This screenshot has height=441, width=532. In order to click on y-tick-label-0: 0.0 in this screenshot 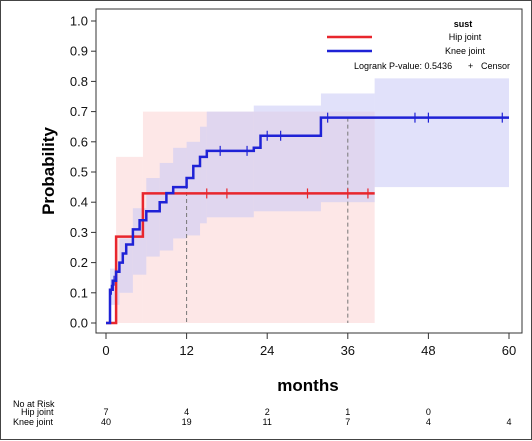, I will do `click(79, 323)`.